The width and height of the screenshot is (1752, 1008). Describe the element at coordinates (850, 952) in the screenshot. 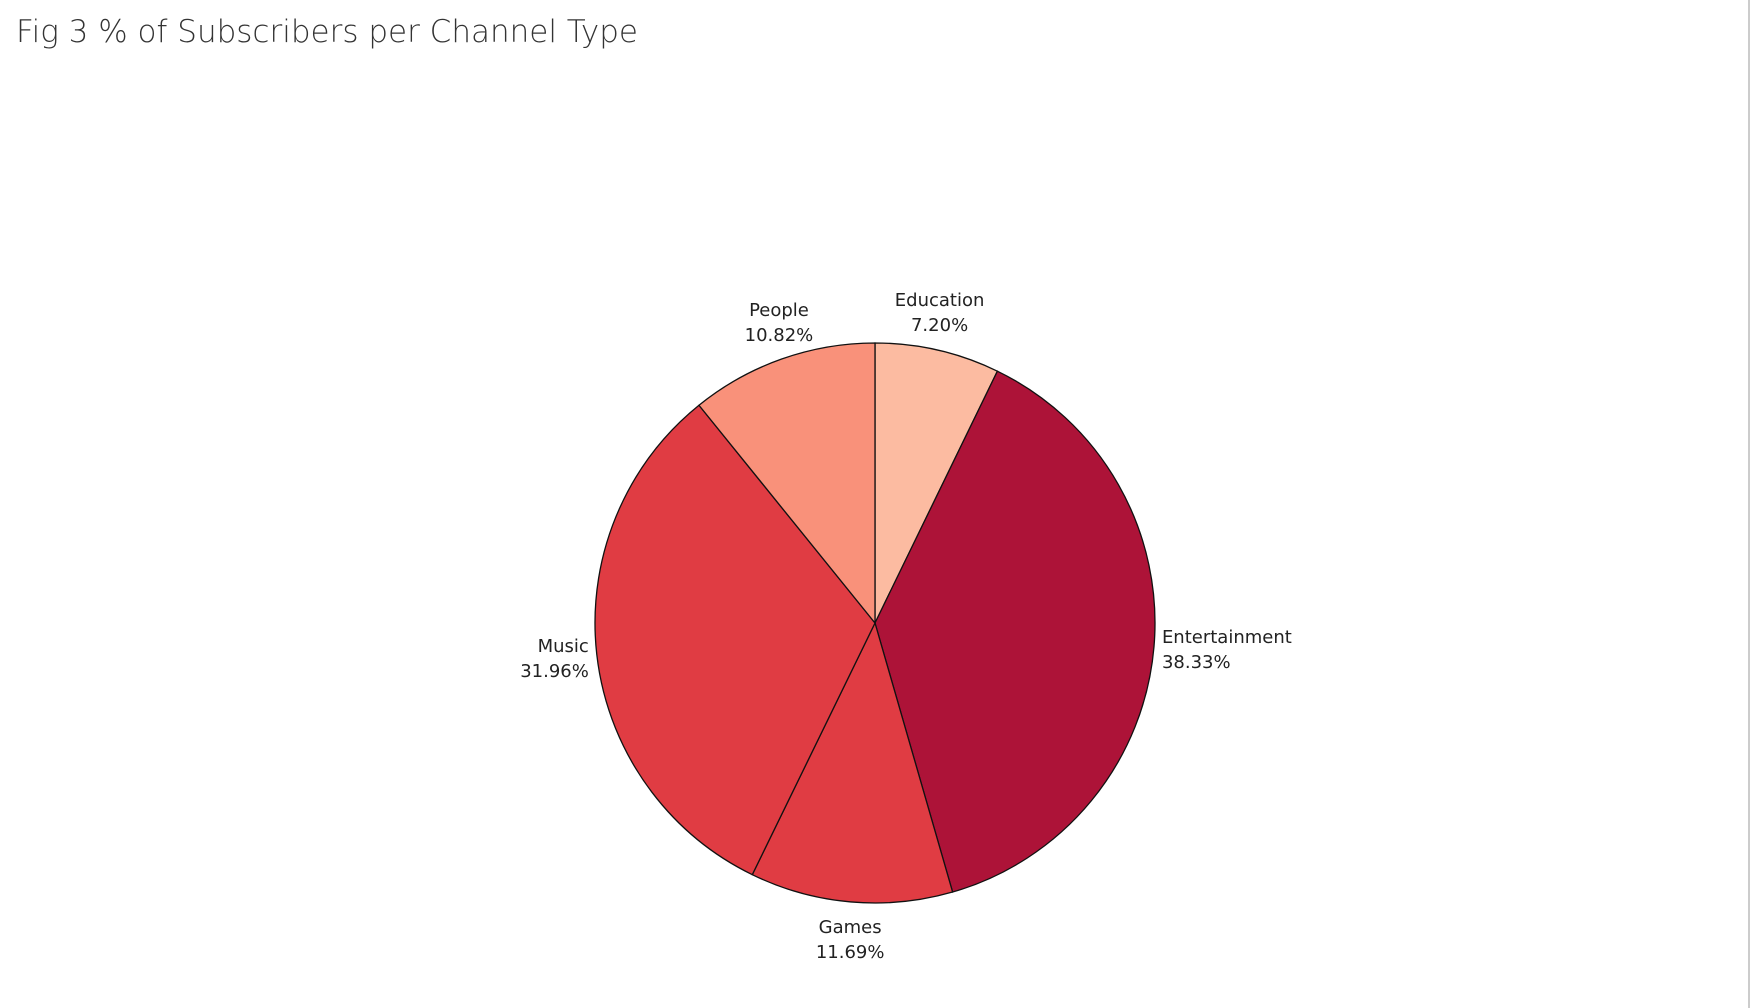

I see `slice-value-label: 11.69%` at that location.